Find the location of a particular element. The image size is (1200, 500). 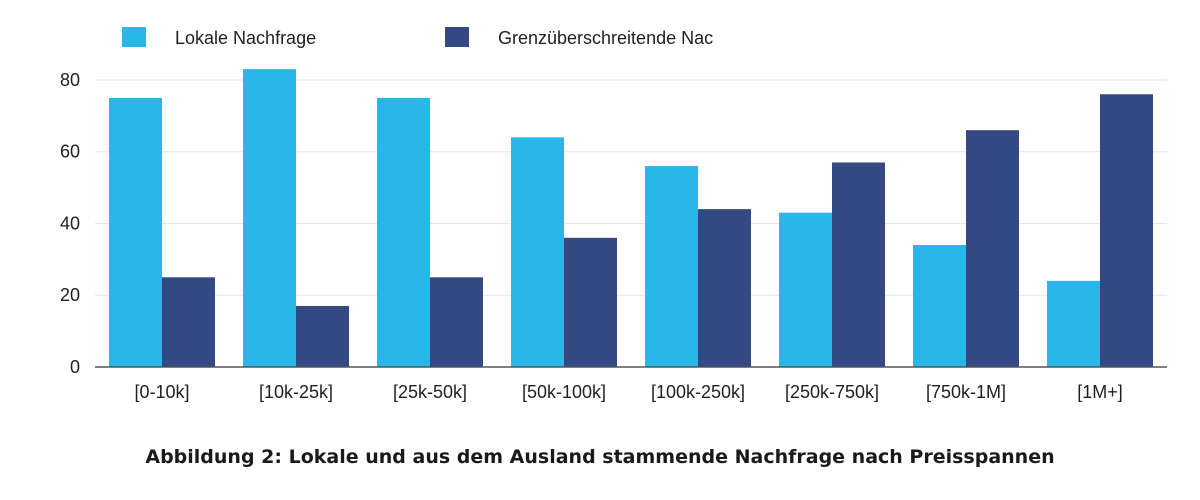

x-tick-label: [1M+] is located at coordinates (1100, 392).